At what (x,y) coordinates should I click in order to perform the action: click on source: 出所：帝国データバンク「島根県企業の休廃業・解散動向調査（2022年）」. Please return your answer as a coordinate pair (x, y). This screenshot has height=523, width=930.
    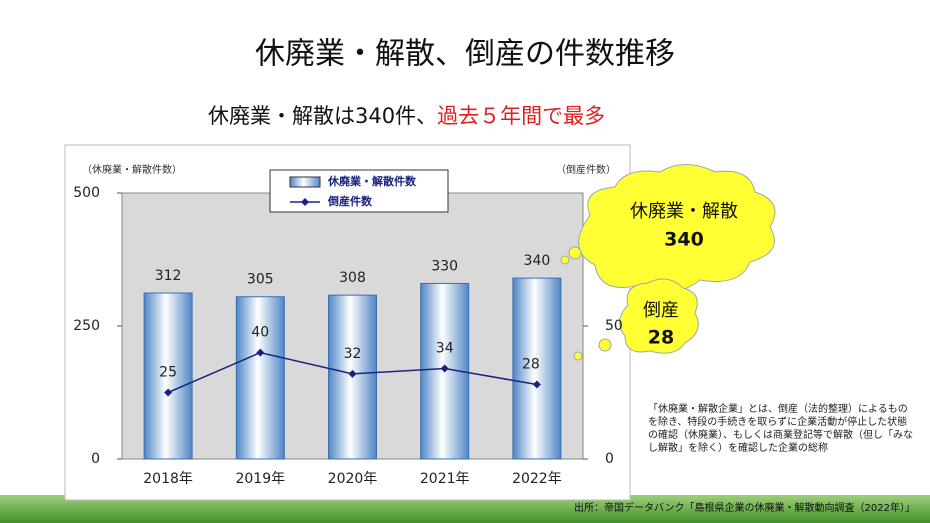
    Looking at the image, I should click on (744, 507).